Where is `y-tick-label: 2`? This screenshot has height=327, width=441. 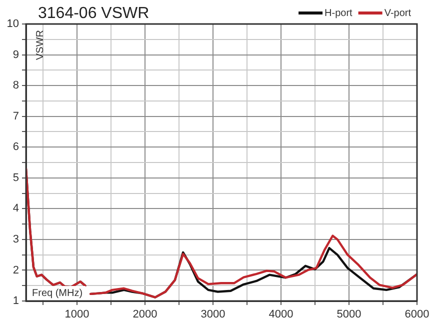 y-tick-label: 2 is located at coordinates (15, 270).